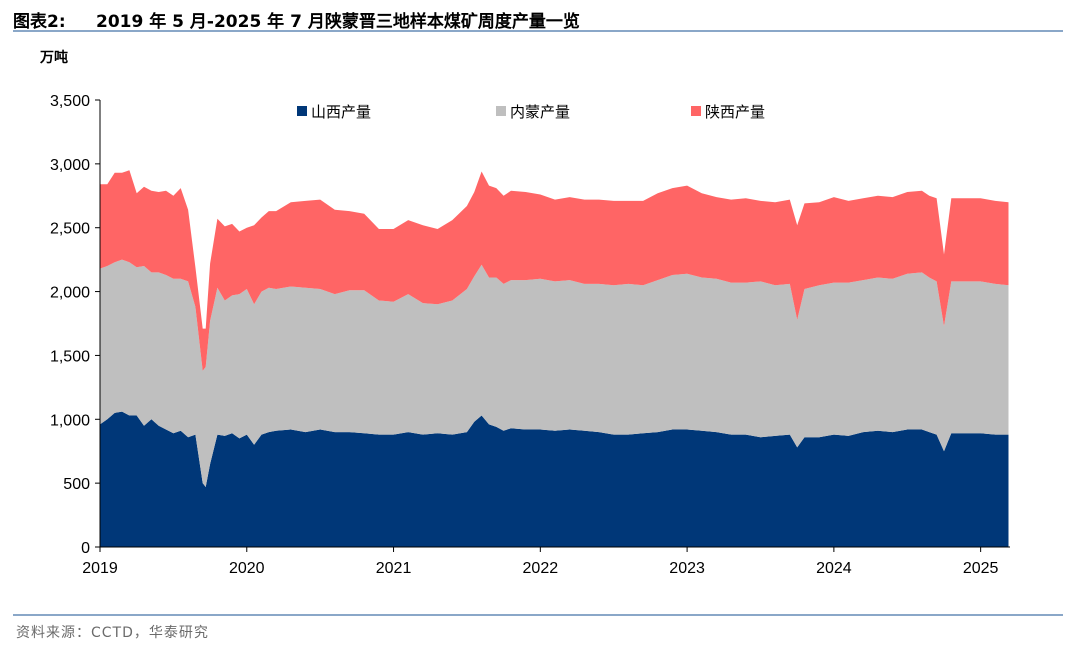  Describe the element at coordinates (394, 568) in the screenshot. I see `x-tick-label: 2021` at that location.